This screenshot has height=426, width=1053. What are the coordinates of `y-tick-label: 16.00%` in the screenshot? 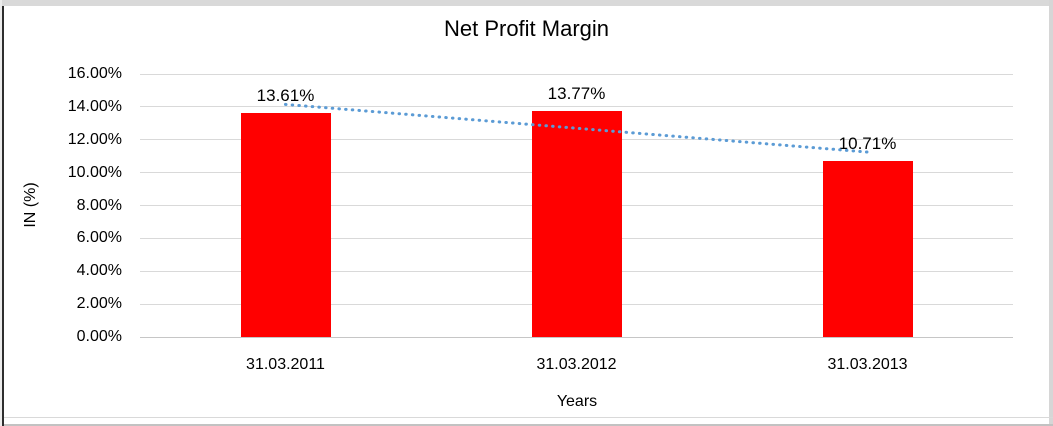 It's located at (94, 73).